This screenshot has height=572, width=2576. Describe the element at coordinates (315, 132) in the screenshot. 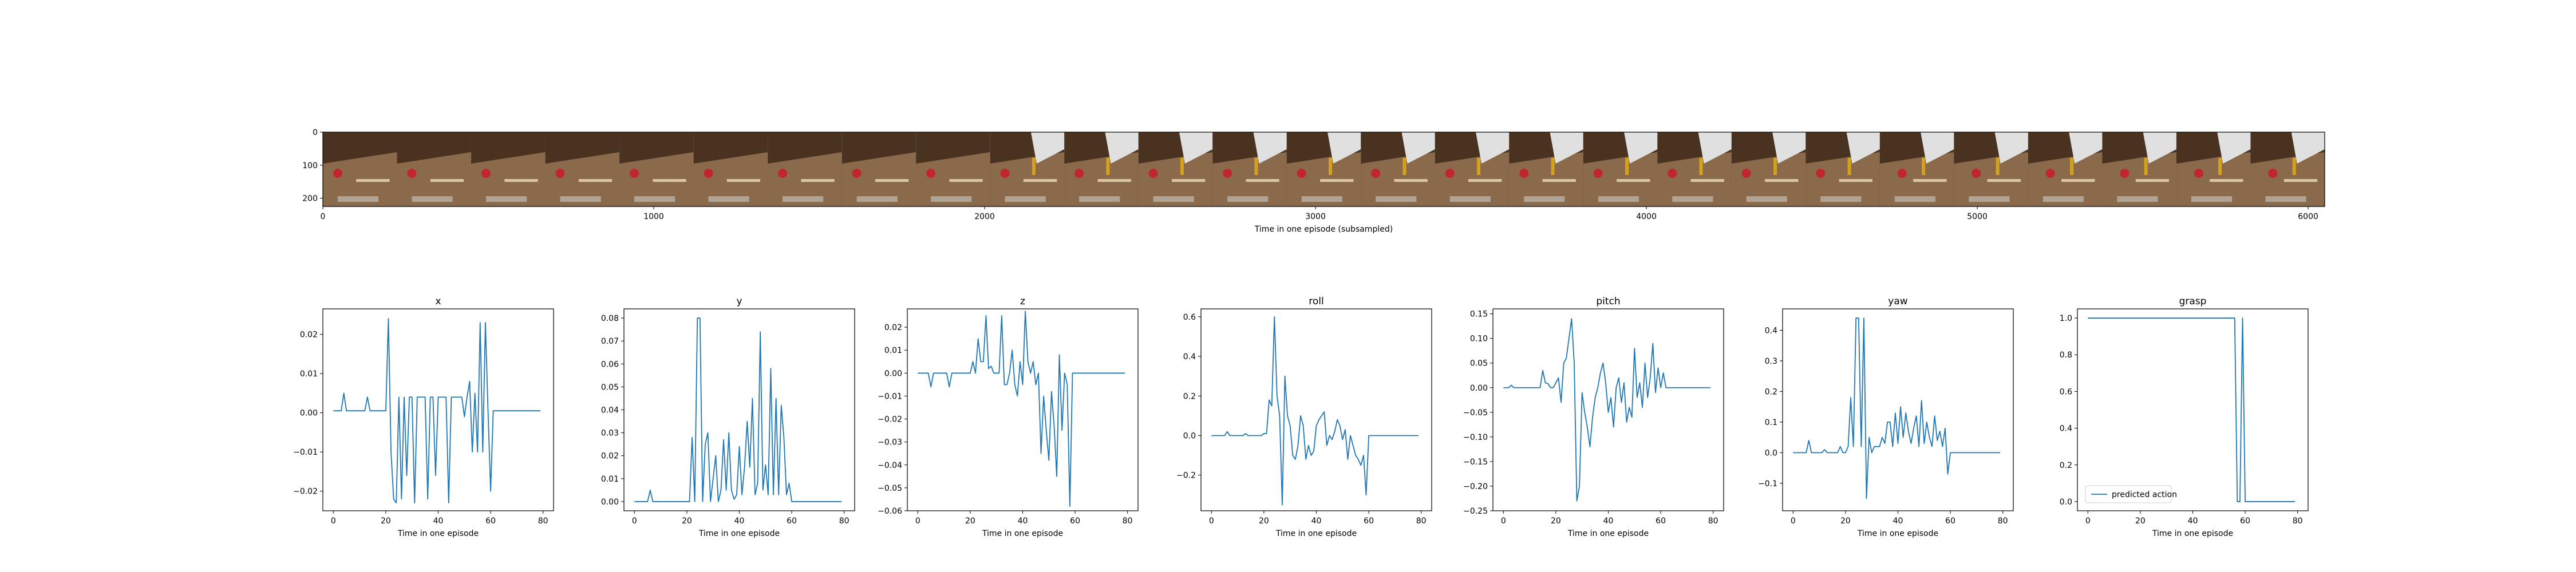

I see `filmstrip-y-tick-label: 0` at that location.